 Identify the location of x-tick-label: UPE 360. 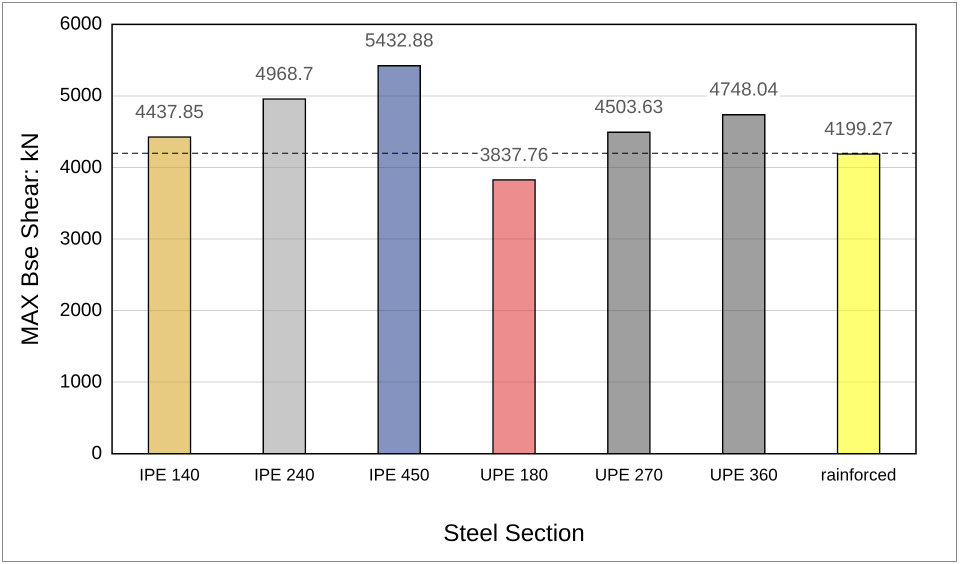
(744, 475).